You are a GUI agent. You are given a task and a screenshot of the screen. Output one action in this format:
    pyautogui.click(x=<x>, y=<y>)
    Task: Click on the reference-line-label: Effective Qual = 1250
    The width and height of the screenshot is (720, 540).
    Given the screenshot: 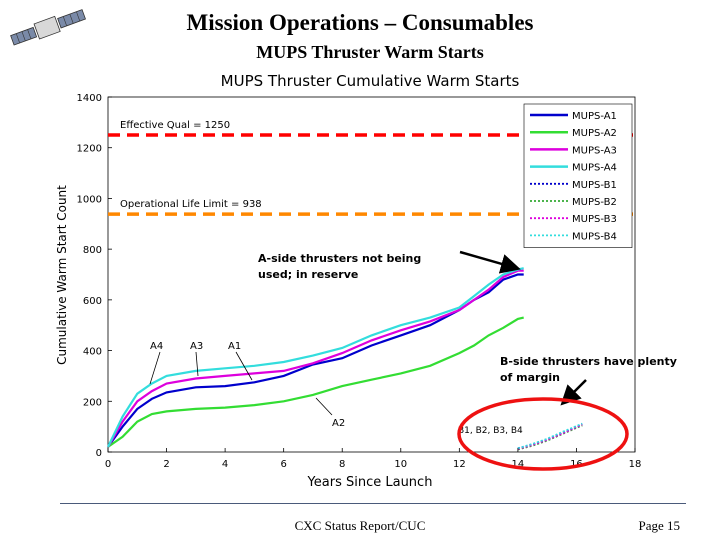 What is the action you would take?
    pyautogui.click(x=175, y=125)
    